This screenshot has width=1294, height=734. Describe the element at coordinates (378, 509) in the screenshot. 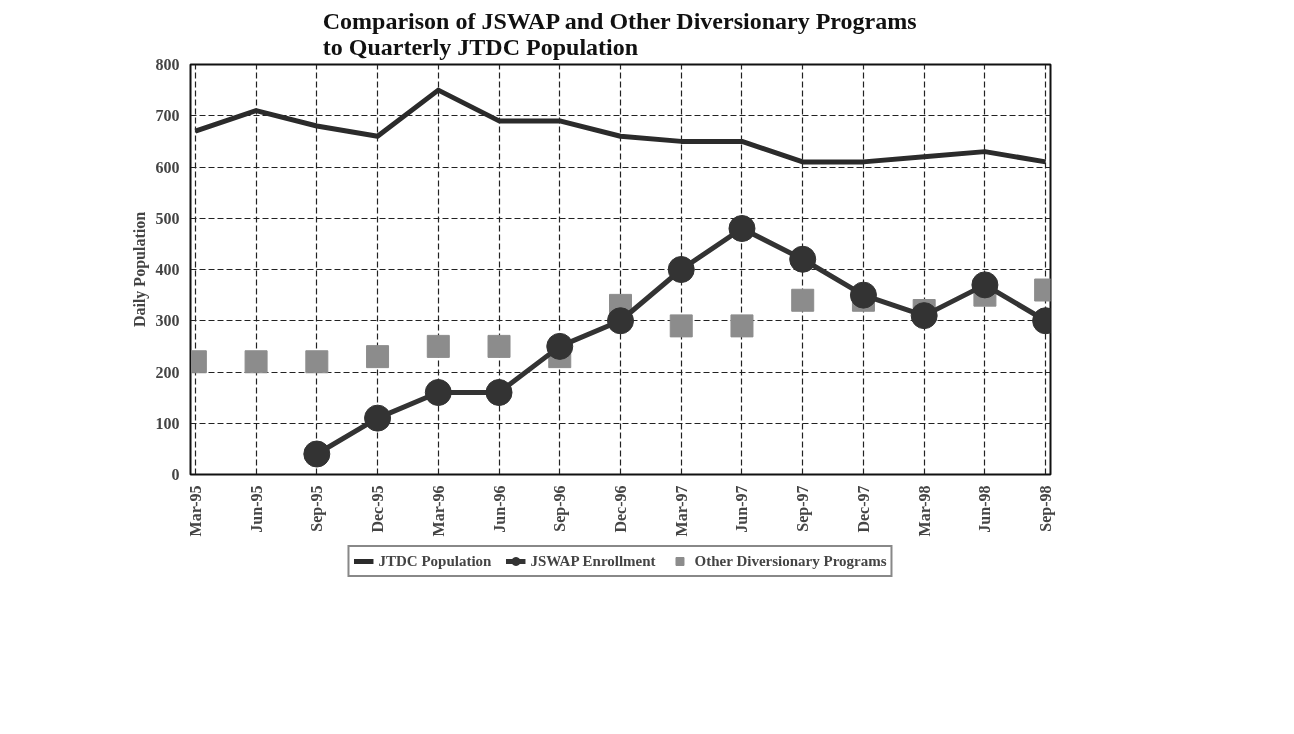

I see `x-tick-label: Dec-95` at that location.